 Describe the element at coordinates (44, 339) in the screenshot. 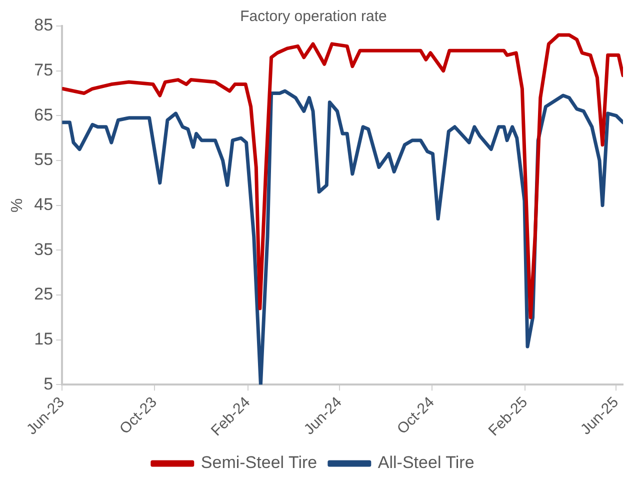

I see `y-tick-label: 15` at that location.